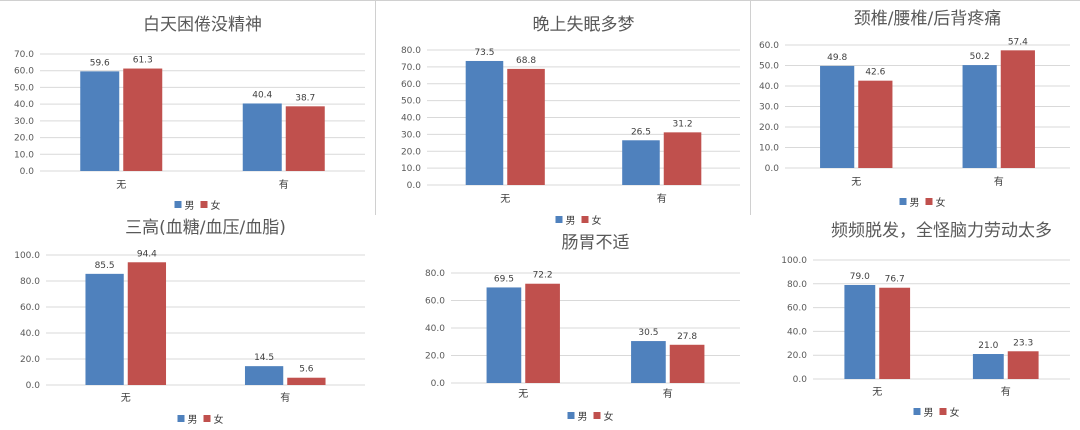 This screenshot has width=1080, height=430. Describe the element at coordinates (687, 337) in the screenshot. I see `data-label: 27.8` at that location.